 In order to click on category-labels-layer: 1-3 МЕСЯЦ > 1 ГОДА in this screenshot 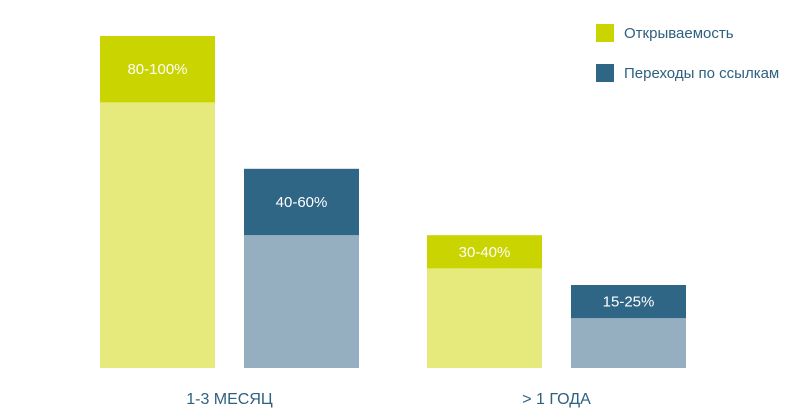, I will do `click(388, 399)`.